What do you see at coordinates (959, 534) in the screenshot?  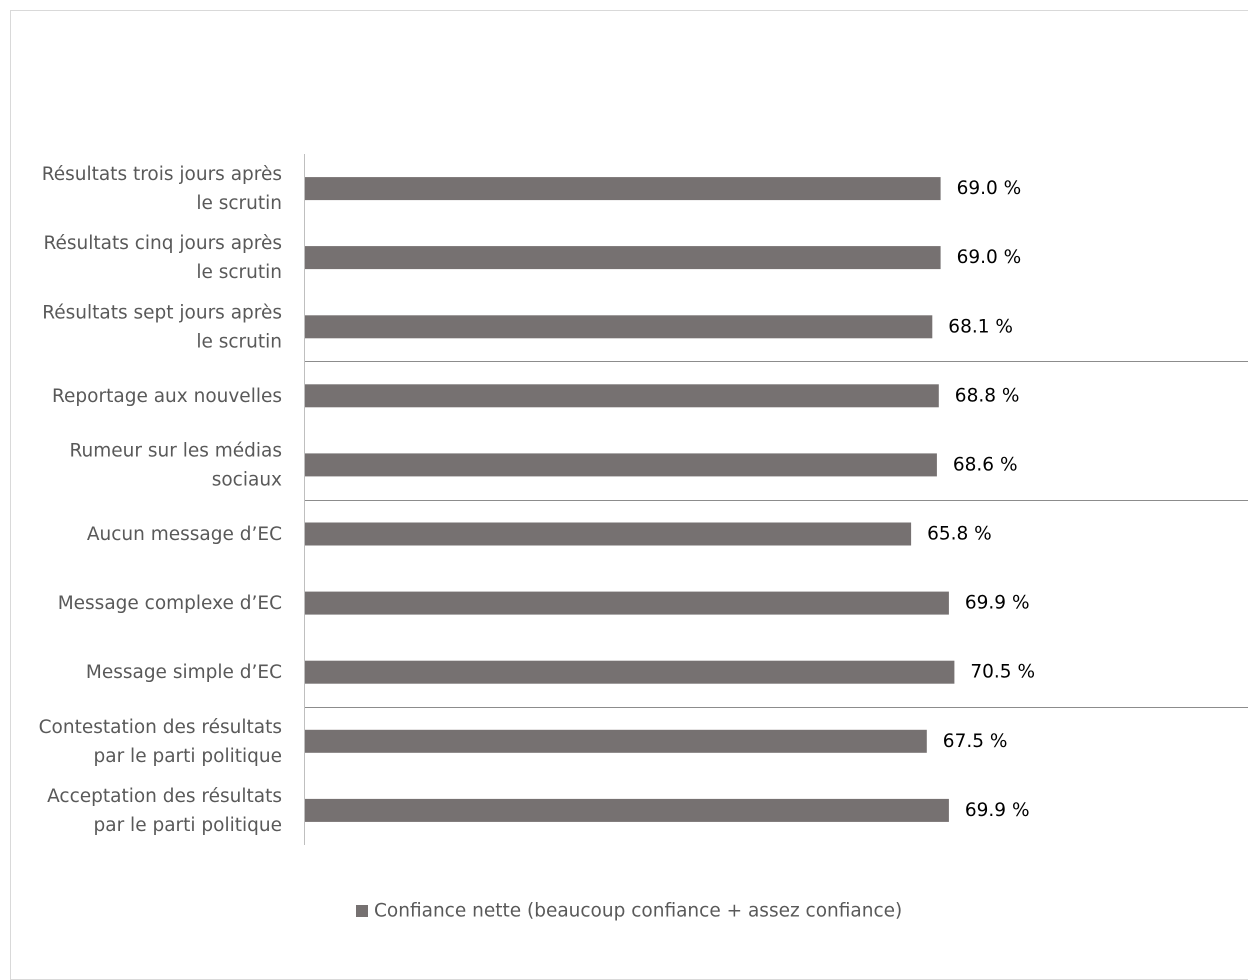 I see `data-label: 65.8 %` at bounding box center [959, 534].